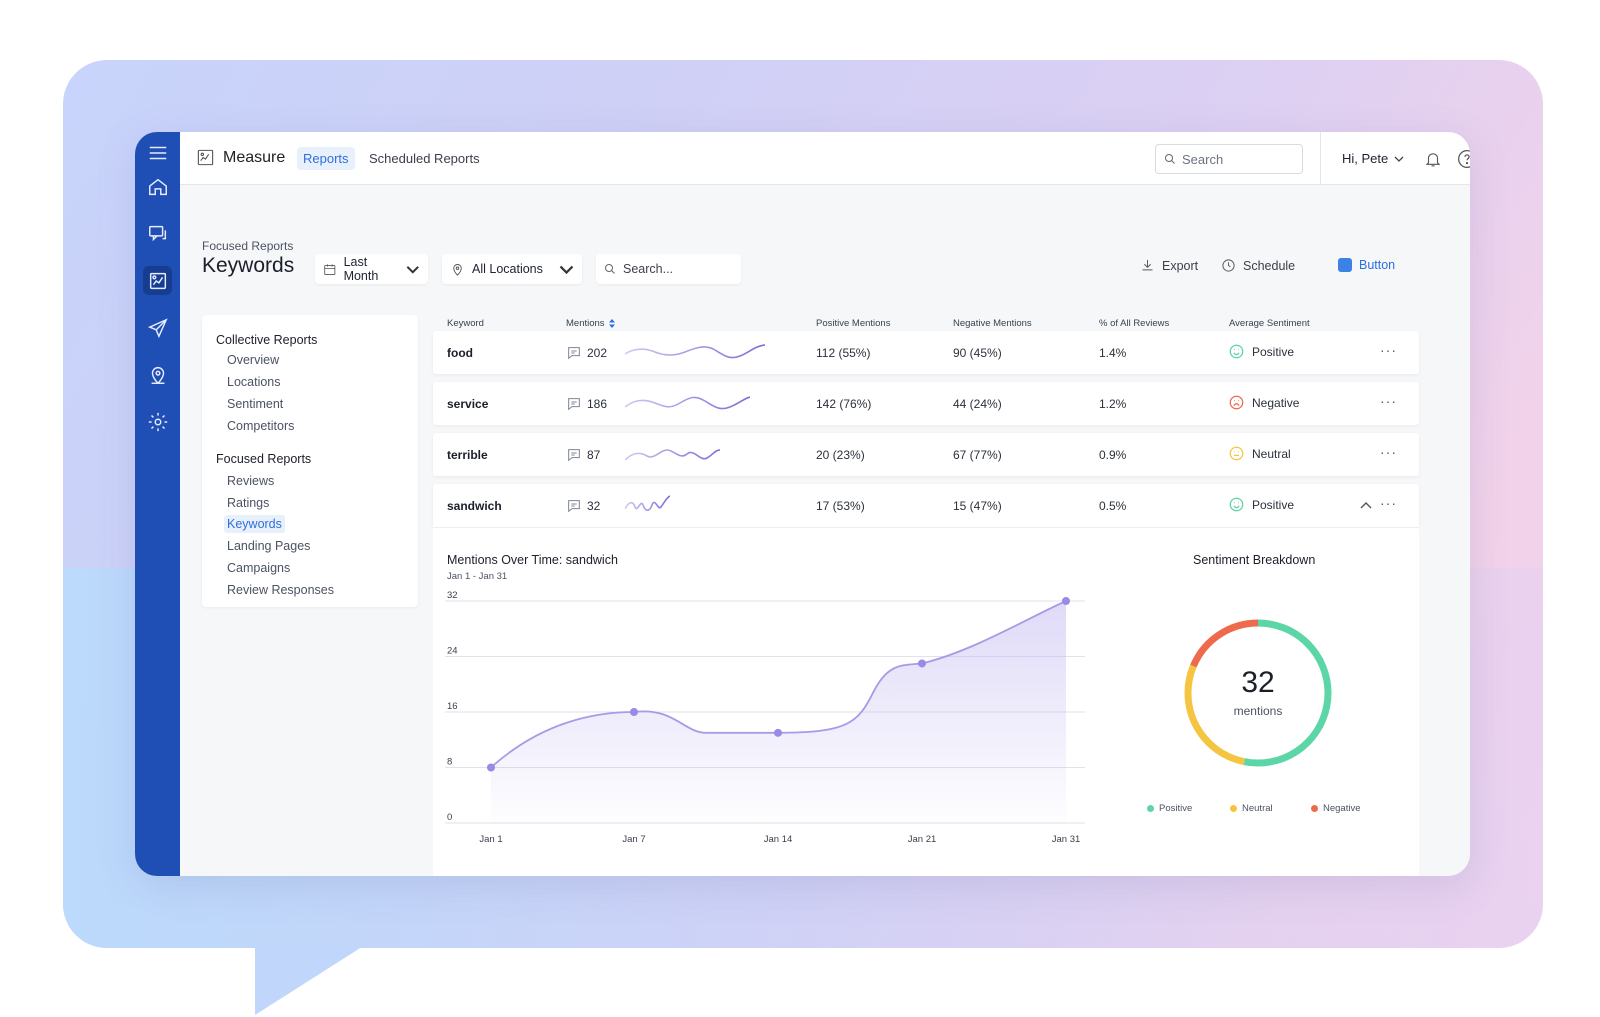 The height and width of the screenshot is (1017, 1600). I want to click on row-mentions: 87, so click(594, 455).